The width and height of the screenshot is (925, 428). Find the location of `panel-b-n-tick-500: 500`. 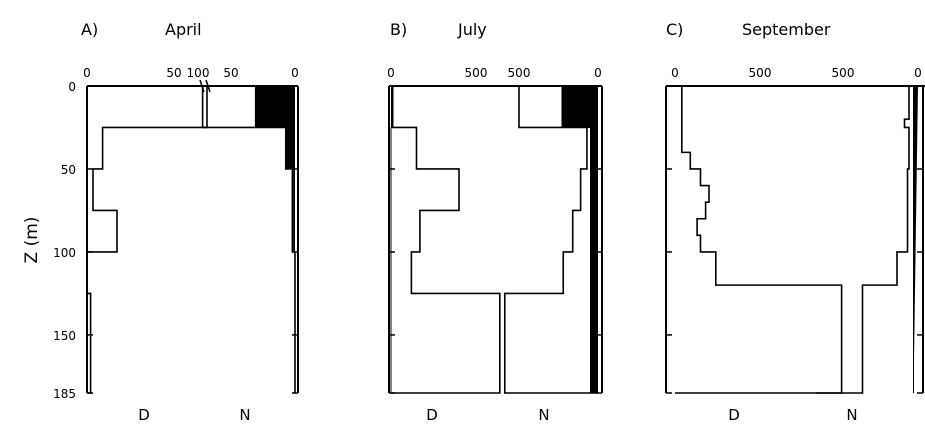

panel-b-n-tick-500: 500 is located at coordinates (519, 73).